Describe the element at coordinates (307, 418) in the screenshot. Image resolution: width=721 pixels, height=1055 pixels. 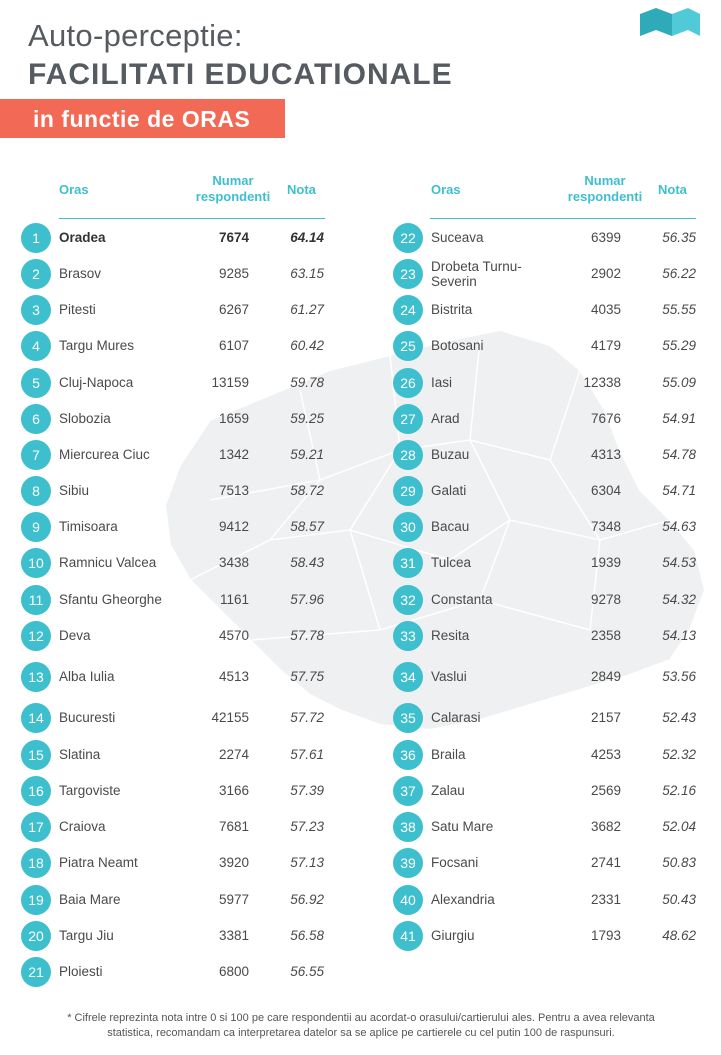
I see `score-value: 59.25` at that location.